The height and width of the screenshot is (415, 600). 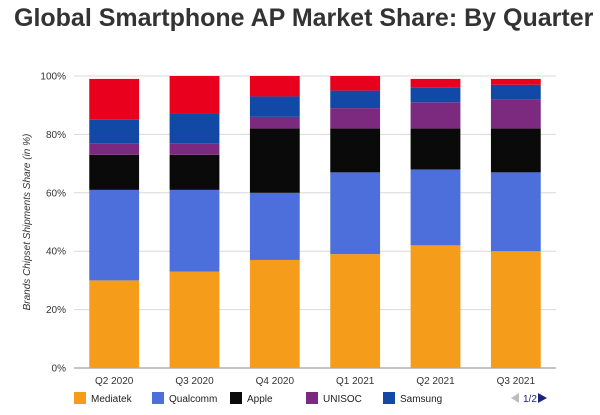 I want to click on bar-others-q3-2020, so click(x=194, y=95).